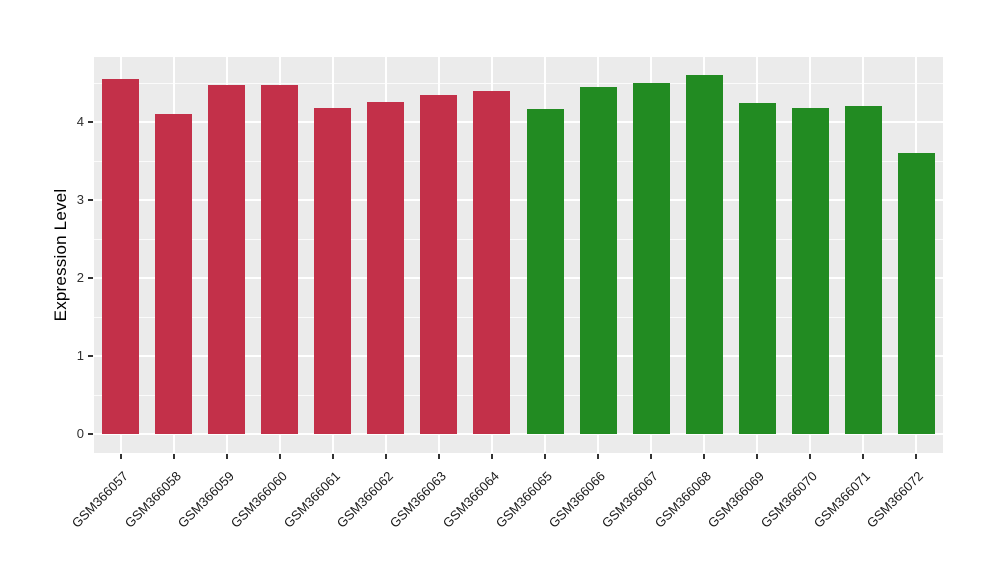 This screenshot has width=1000, height=580. Describe the element at coordinates (333, 270) in the screenshot. I see `bar-GSM366061` at that location.